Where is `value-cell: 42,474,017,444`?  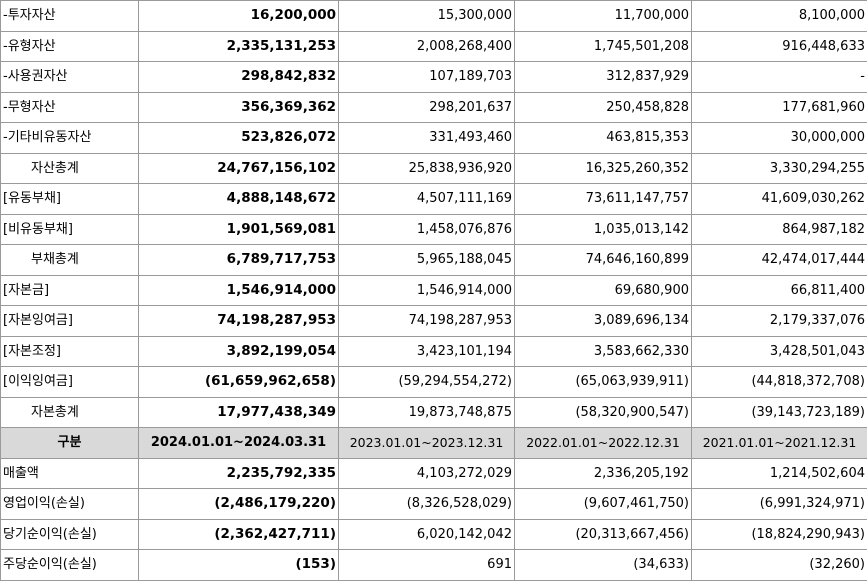
value-cell: 42,474,017,444 is located at coordinates (779, 260).